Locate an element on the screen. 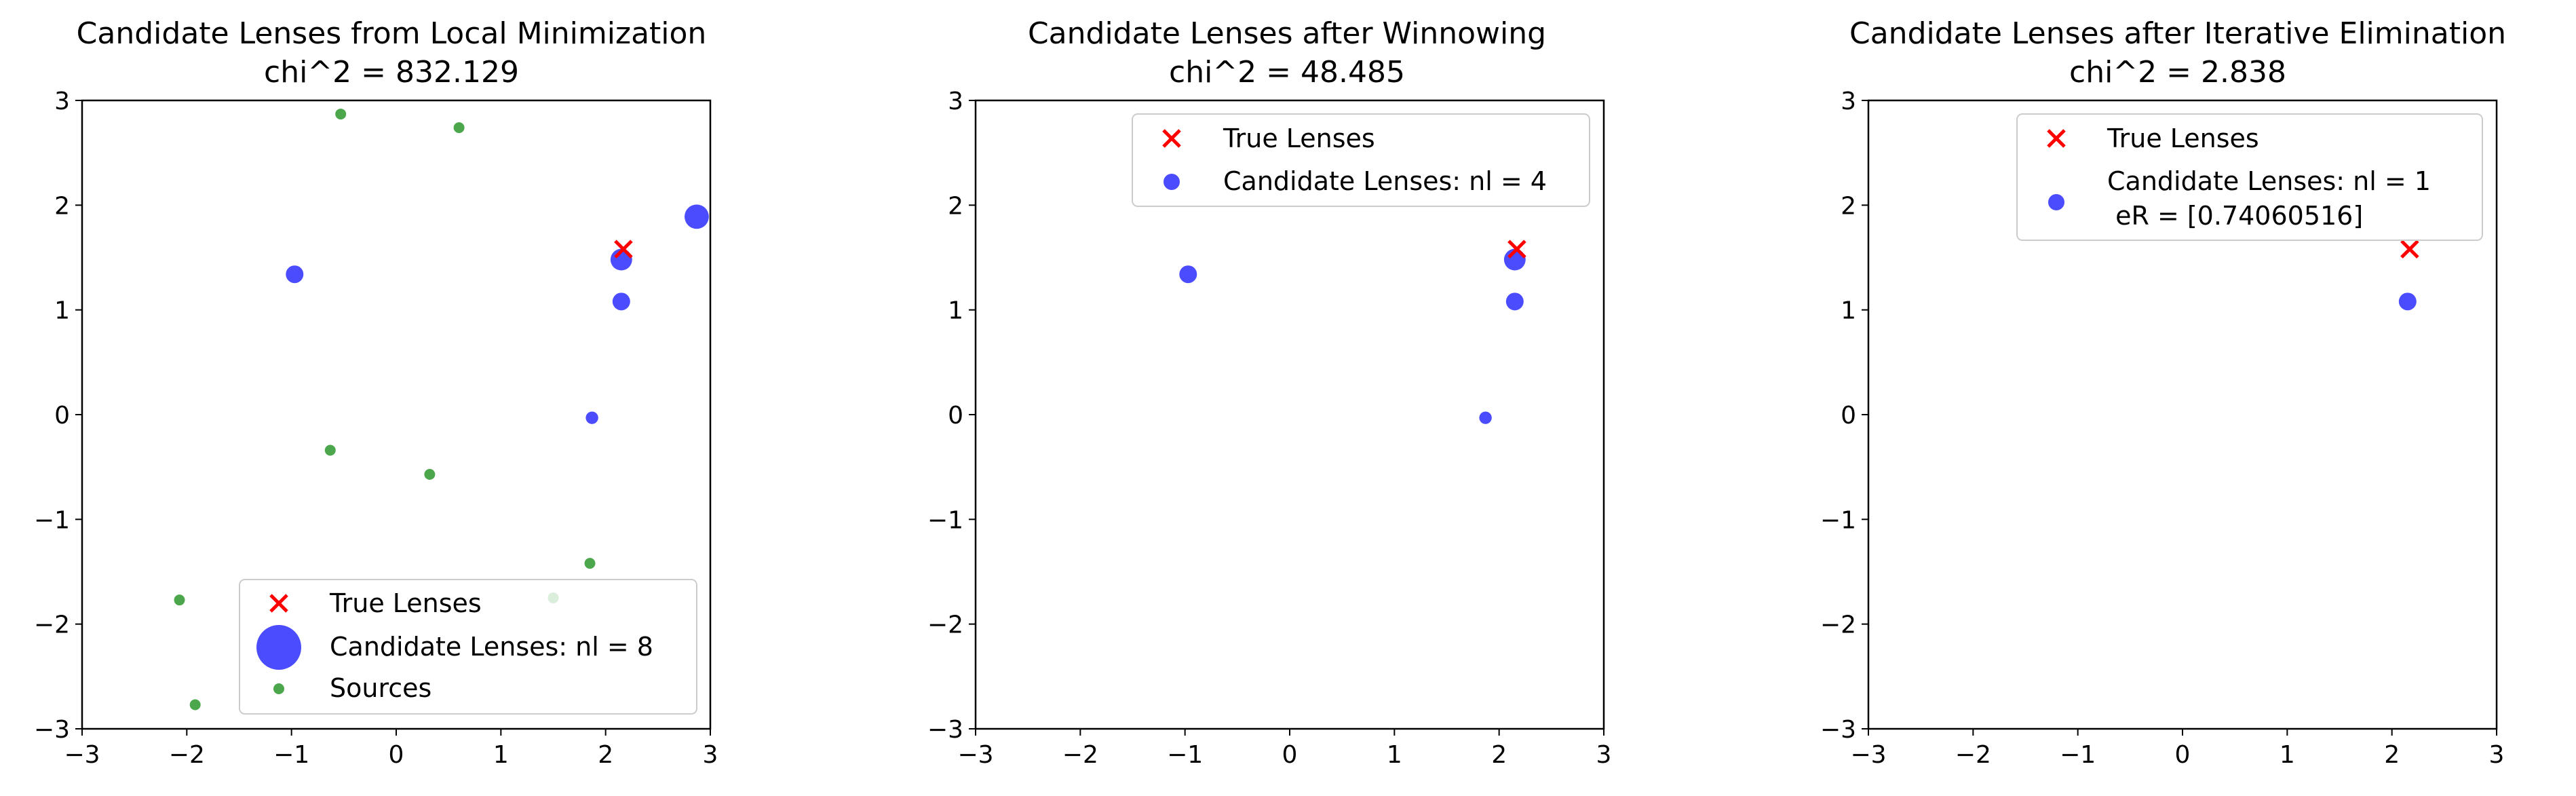 The width and height of the screenshot is (2576, 796). legend: True Lenses Candidate Lenses: nl = 4 is located at coordinates (1361, 160).